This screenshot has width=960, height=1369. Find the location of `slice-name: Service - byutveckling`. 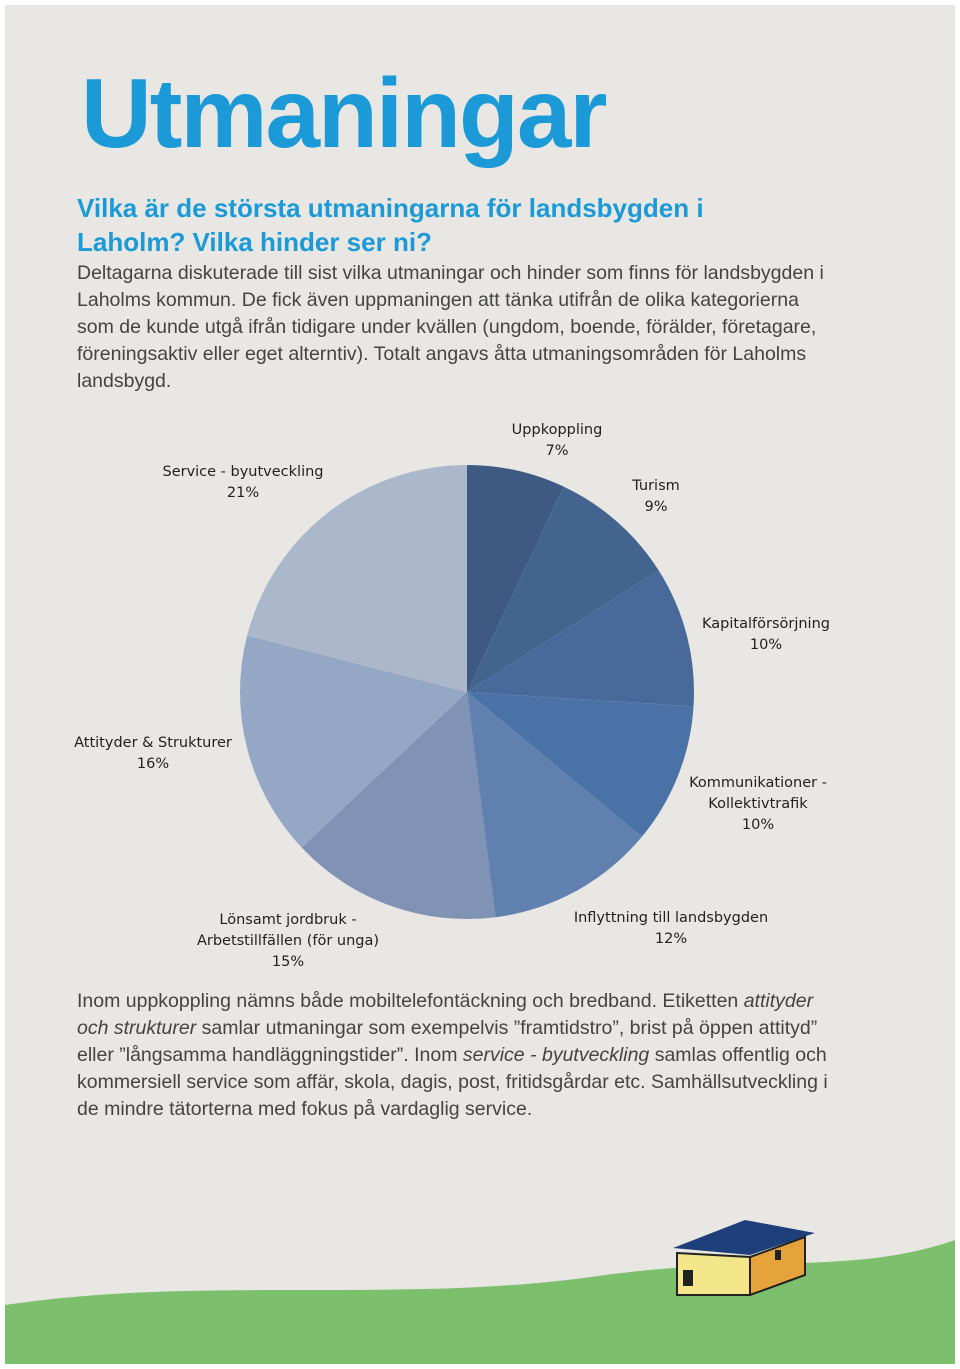

slice-name: Service - byutveckling is located at coordinates (243, 472).